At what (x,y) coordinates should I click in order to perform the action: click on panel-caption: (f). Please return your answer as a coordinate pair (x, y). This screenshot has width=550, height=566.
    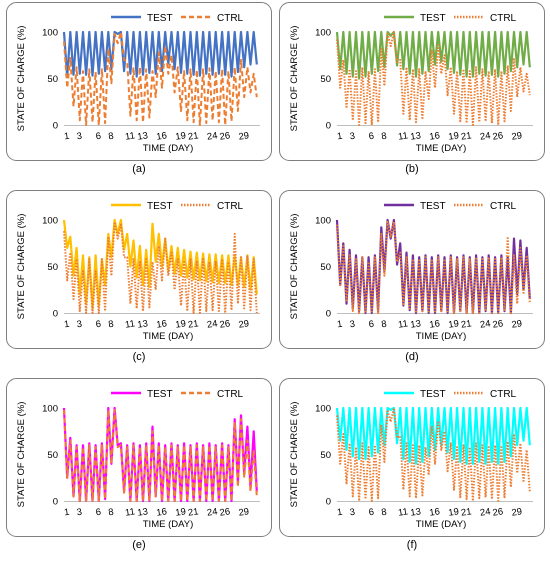
    Looking at the image, I should click on (412, 545).